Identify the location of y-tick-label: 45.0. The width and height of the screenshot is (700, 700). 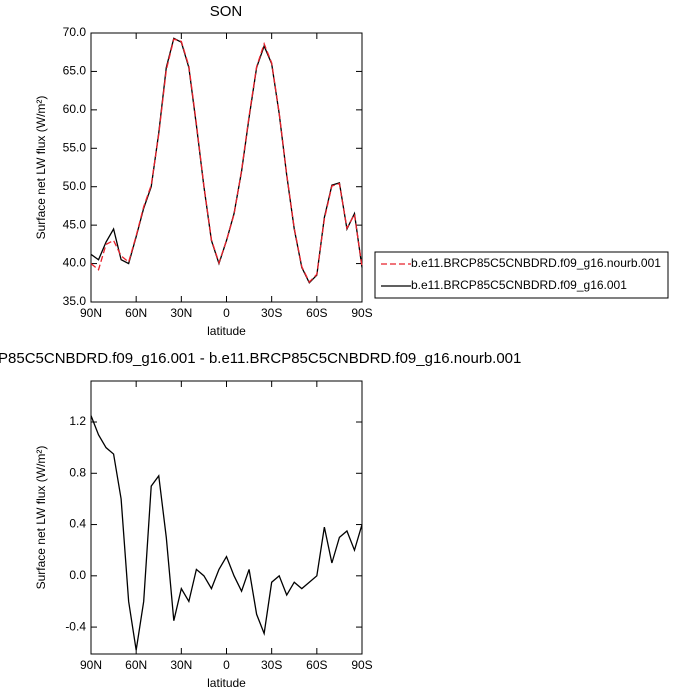
(75, 224).